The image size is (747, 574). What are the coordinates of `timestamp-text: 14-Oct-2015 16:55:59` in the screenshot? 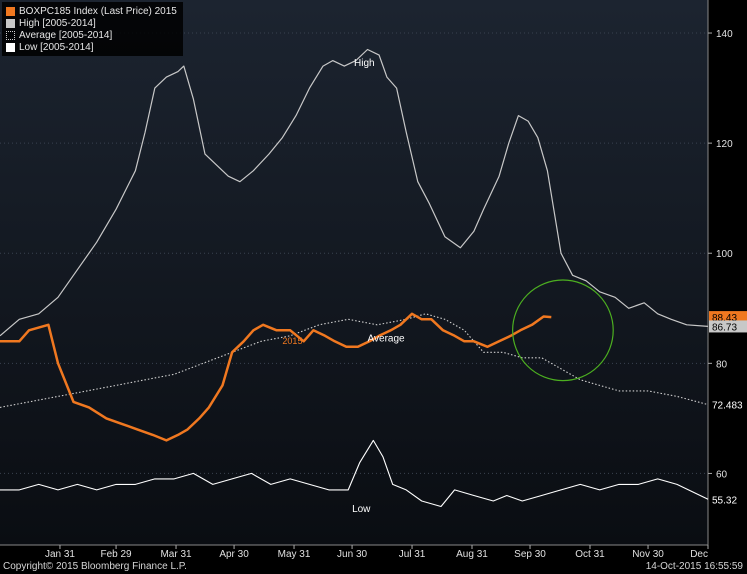 It's located at (694, 566).